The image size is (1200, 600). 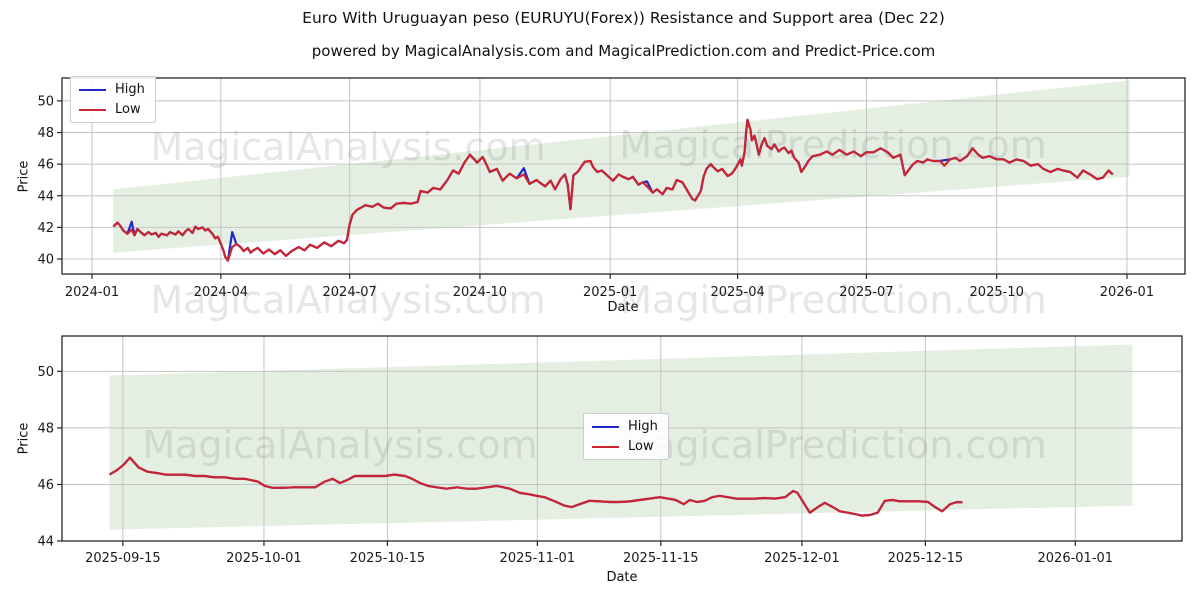 What do you see at coordinates (24, 176) in the screenshot?
I see `top-y-axis-label: Price` at bounding box center [24, 176].